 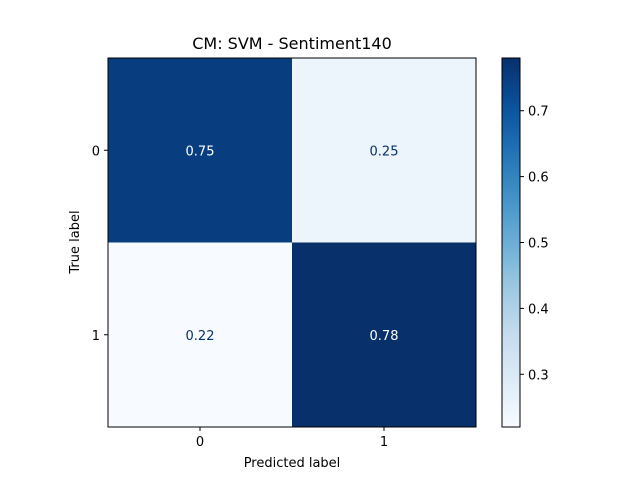 I want to click on colorbar-tick-label: 0.6, so click(x=538, y=178).